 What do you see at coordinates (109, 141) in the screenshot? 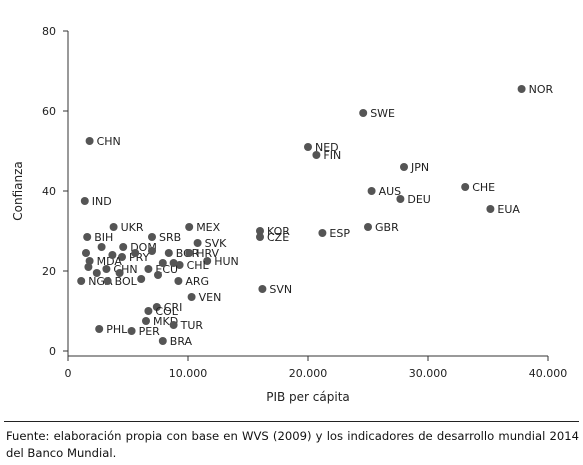
I see `point-label: CHN` at bounding box center [109, 141].